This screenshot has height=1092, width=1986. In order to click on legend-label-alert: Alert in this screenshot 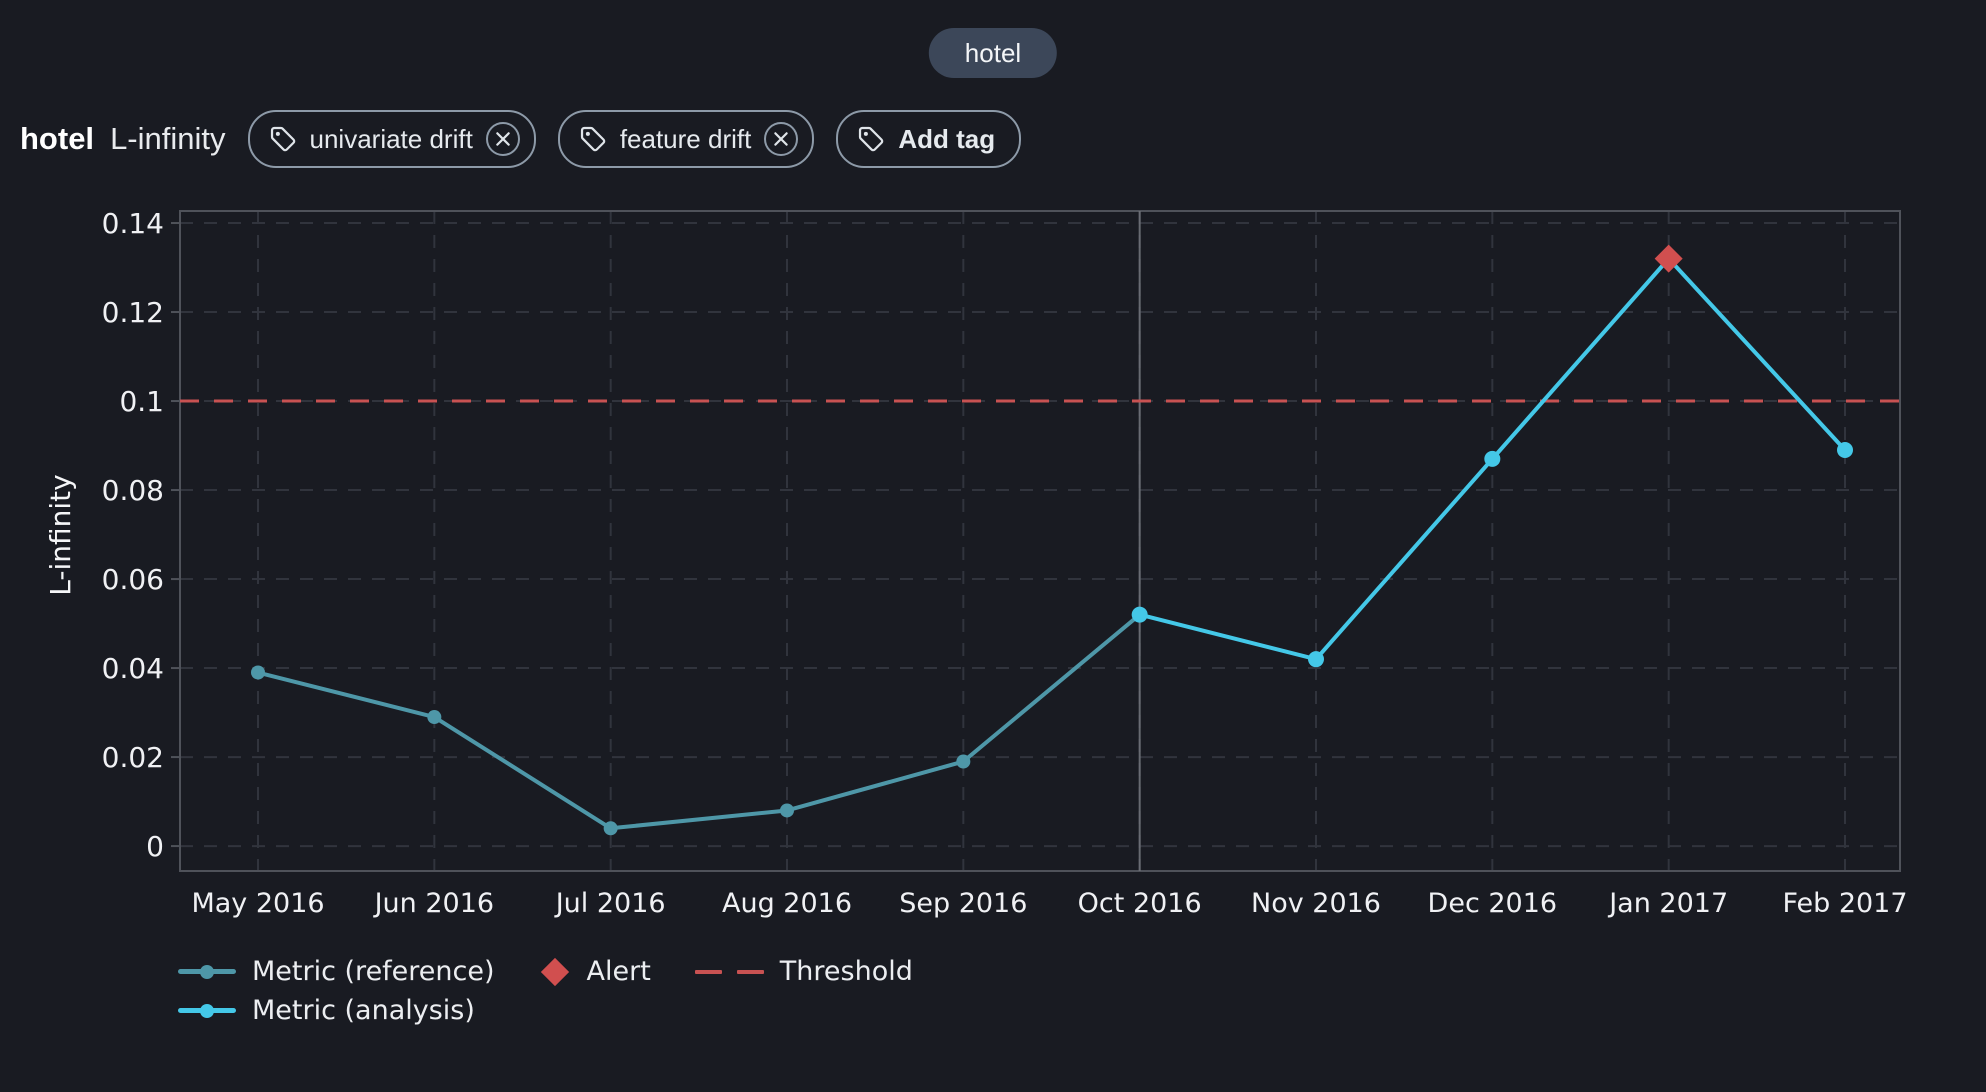, I will do `click(618, 971)`.